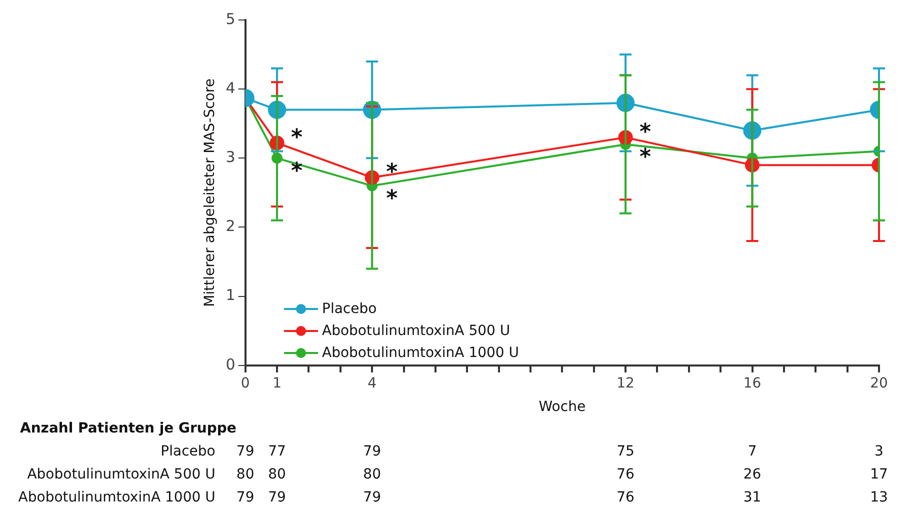 This screenshot has height=528, width=901. What do you see at coordinates (188, 452) in the screenshot?
I see `text: Placebo` at bounding box center [188, 452].